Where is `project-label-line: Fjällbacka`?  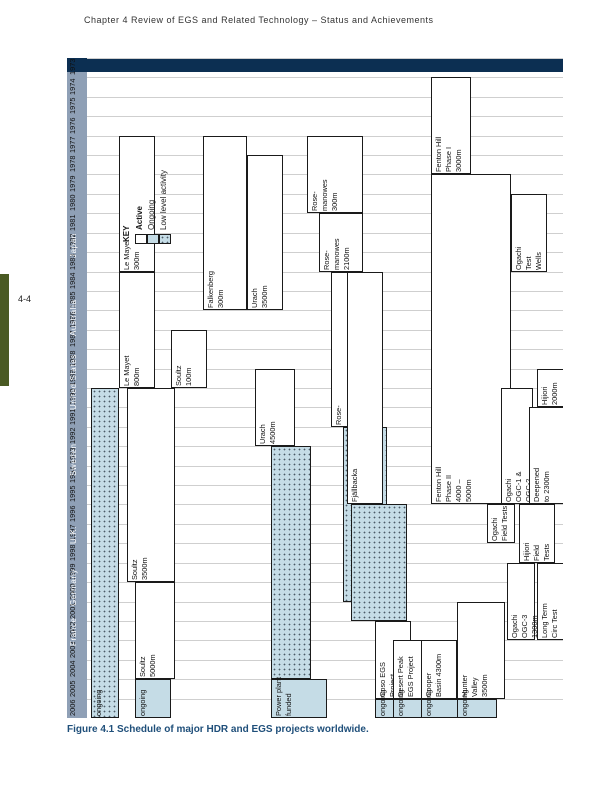 project-label-line: Fjällbacka is located at coordinates (354, 486).